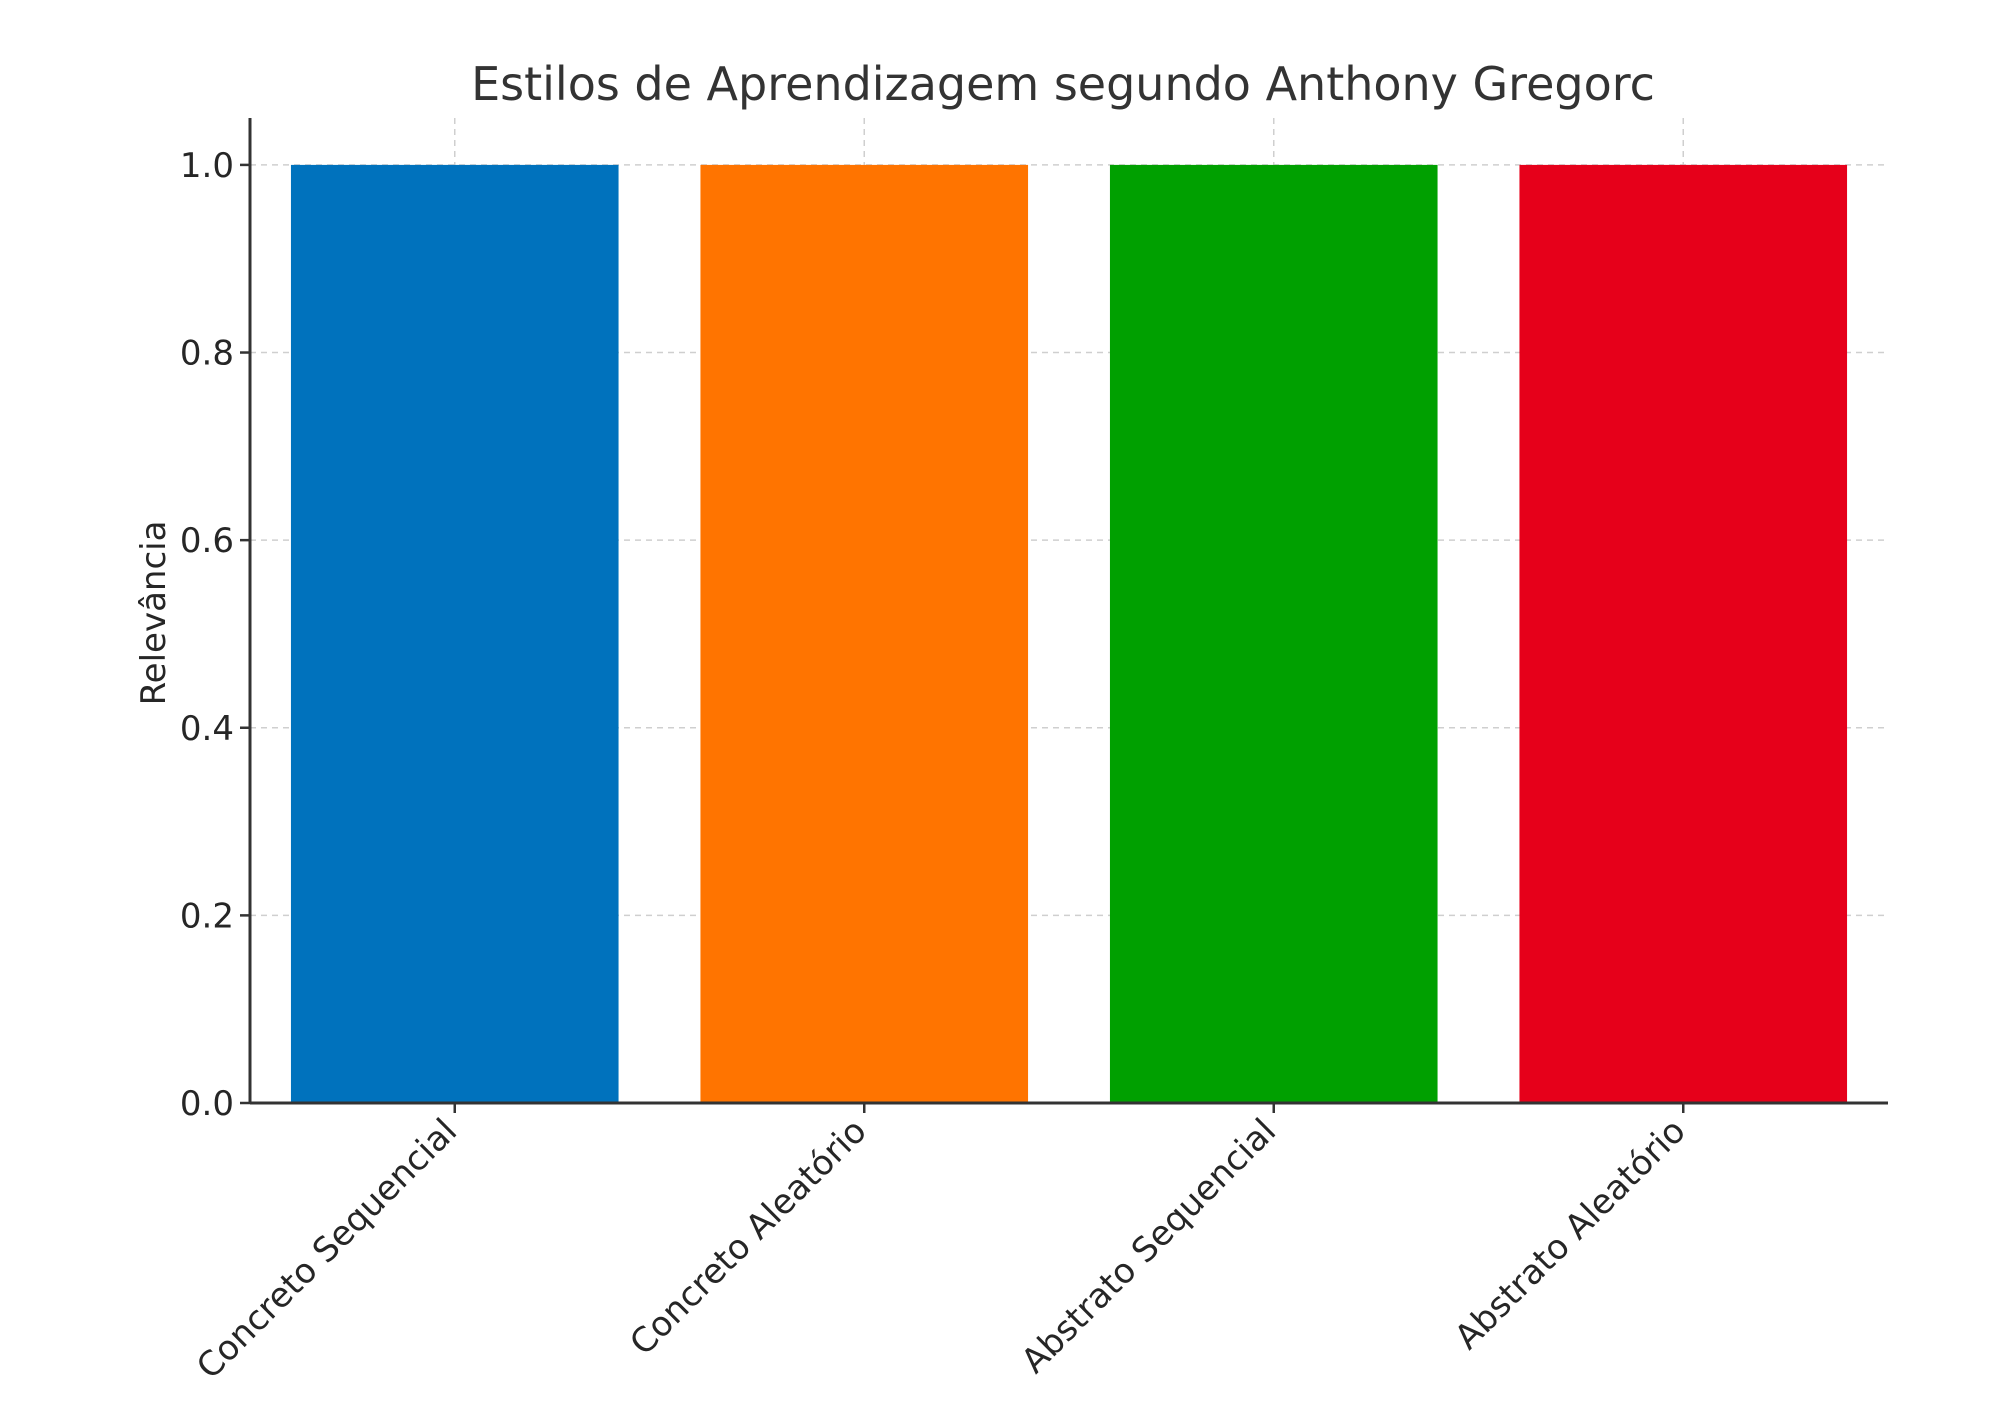  Describe the element at coordinates (1149, 1246) in the screenshot. I see `x-tick-label: Abstrato Sequencial` at that location.